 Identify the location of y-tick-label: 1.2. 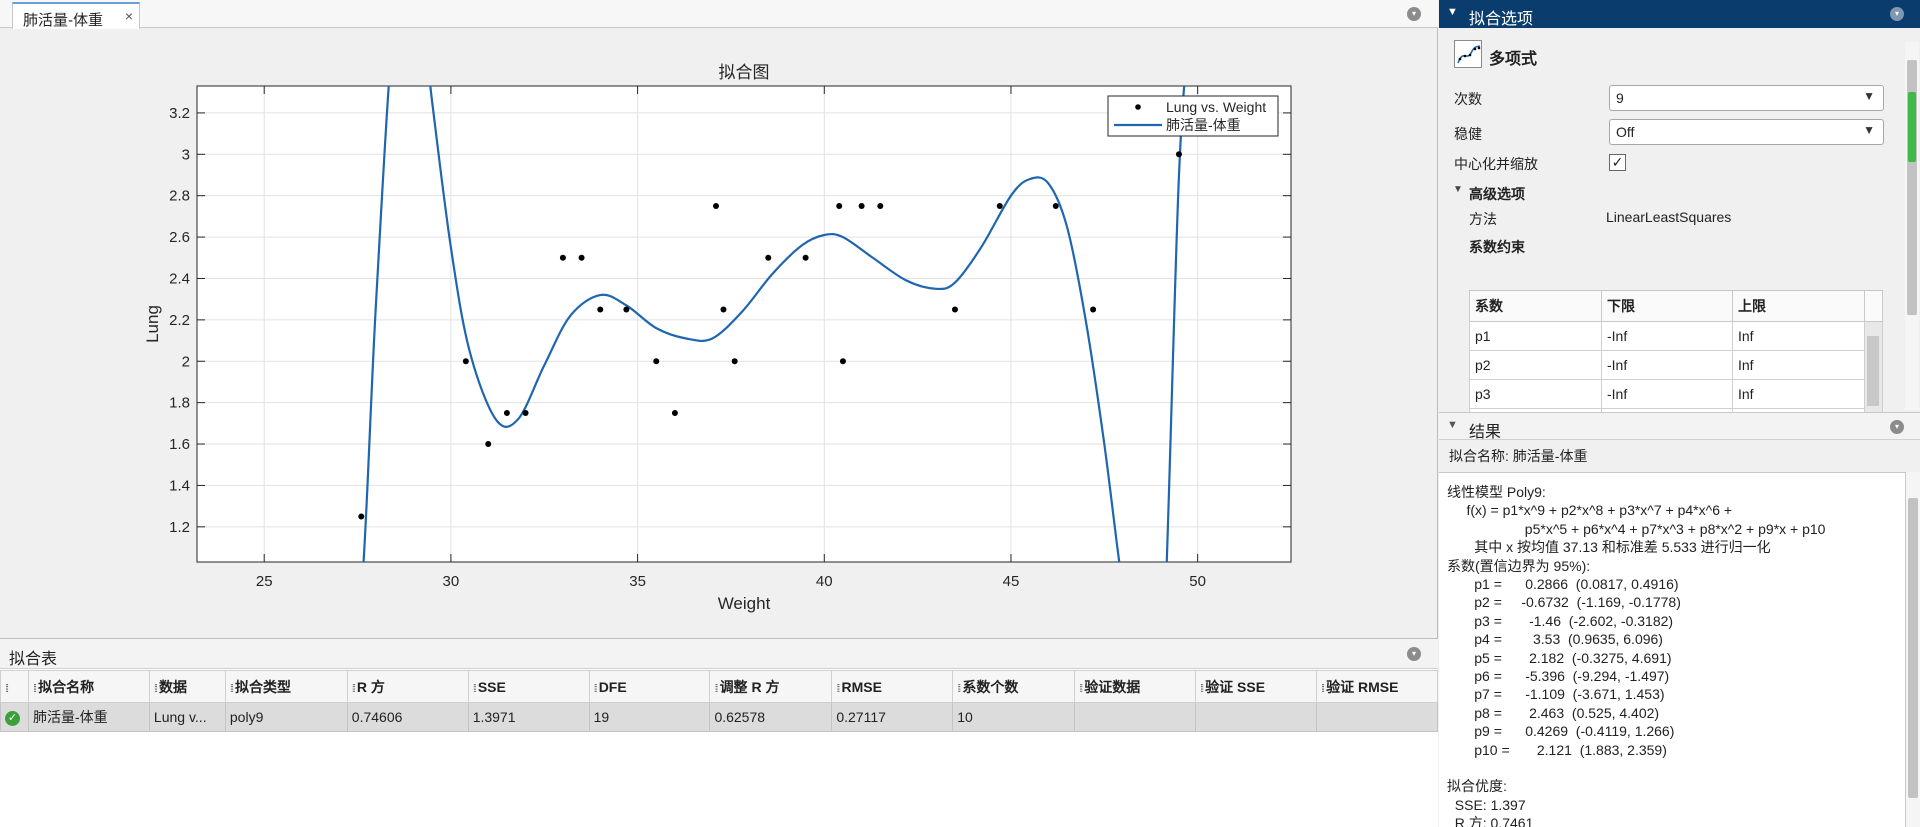
(179, 527).